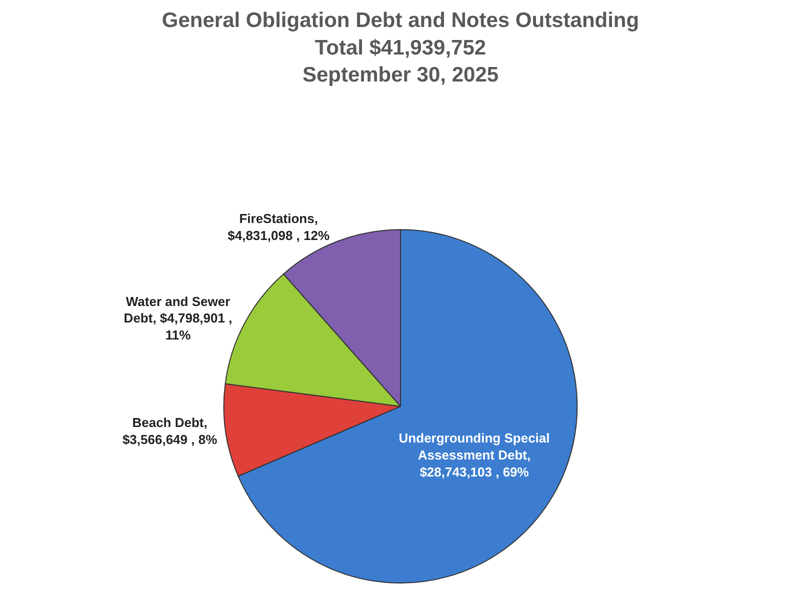 Image resolution: width=801 pixels, height=603 pixels. What do you see at coordinates (178, 318) in the screenshot?
I see `slice-label: Water and Sewer Debt, $4,798,901 , 11%` at bounding box center [178, 318].